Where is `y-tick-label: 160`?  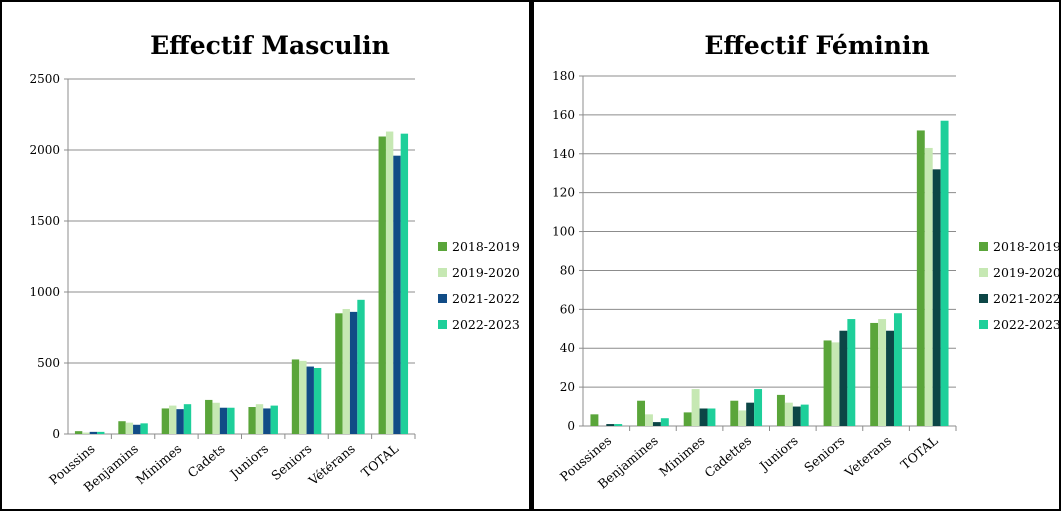 y-tick-label: 160 is located at coordinates (563, 115).